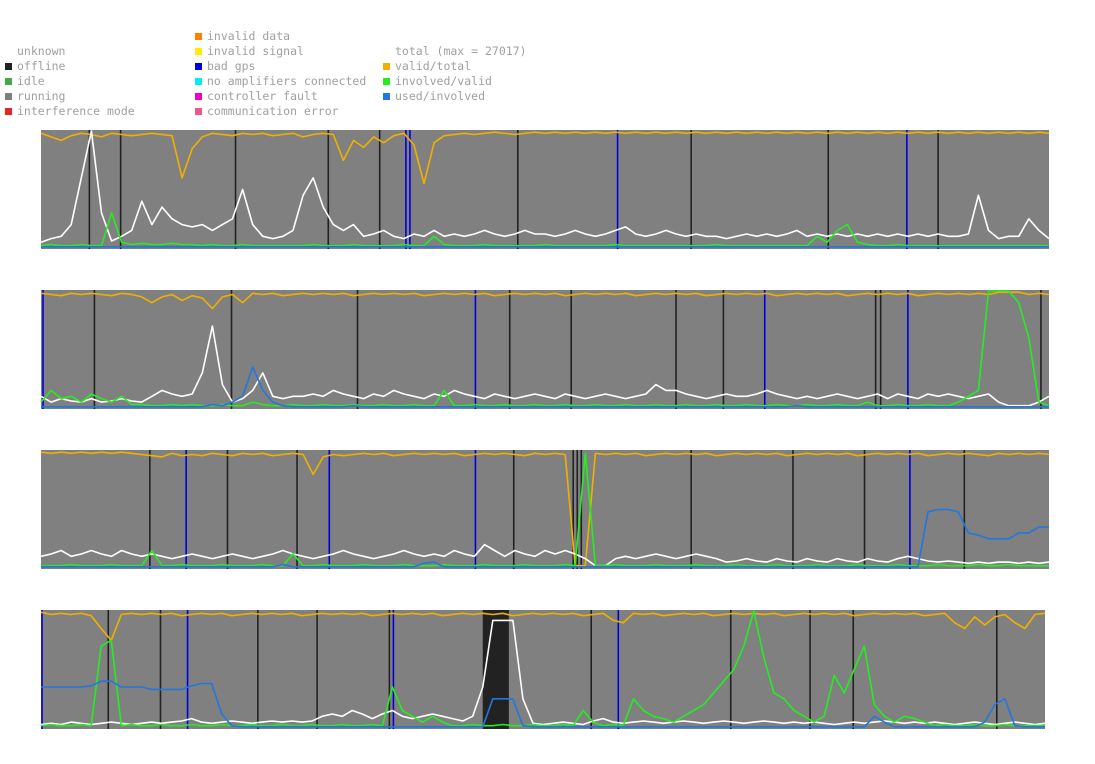 The height and width of the screenshot is (764, 1095). What do you see at coordinates (440, 96) in the screenshot?
I see `legend-label: used/involved` at bounding box center [440, 96].